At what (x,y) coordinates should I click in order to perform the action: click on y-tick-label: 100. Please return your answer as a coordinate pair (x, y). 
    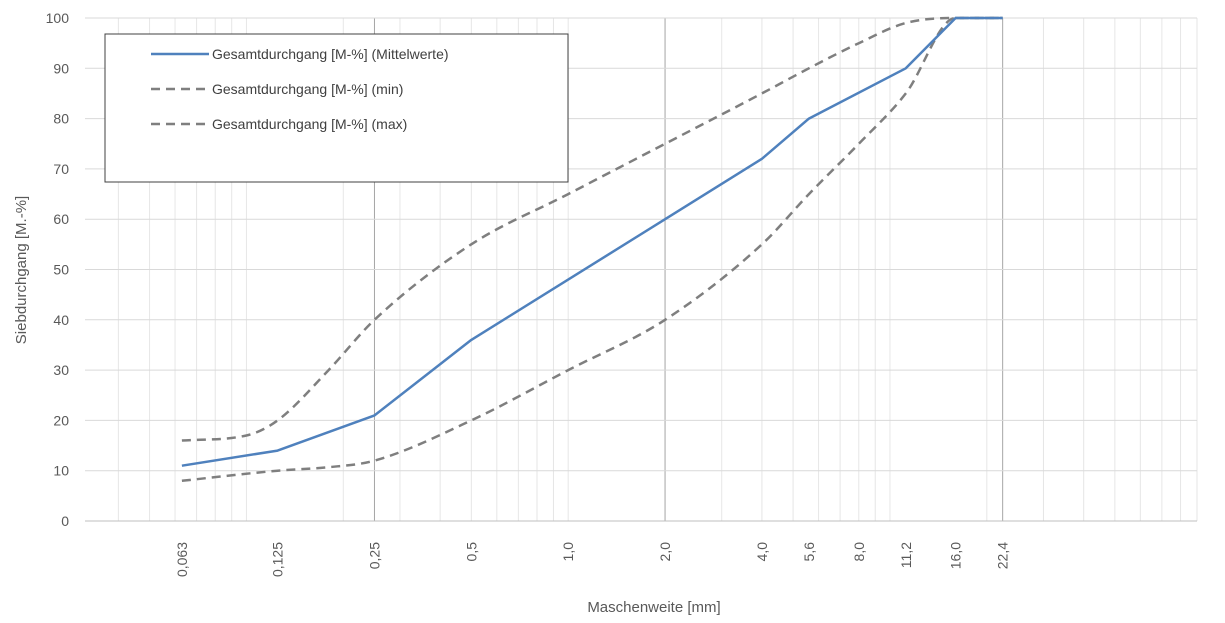
    Looking at the image, I should click on (58, 18).